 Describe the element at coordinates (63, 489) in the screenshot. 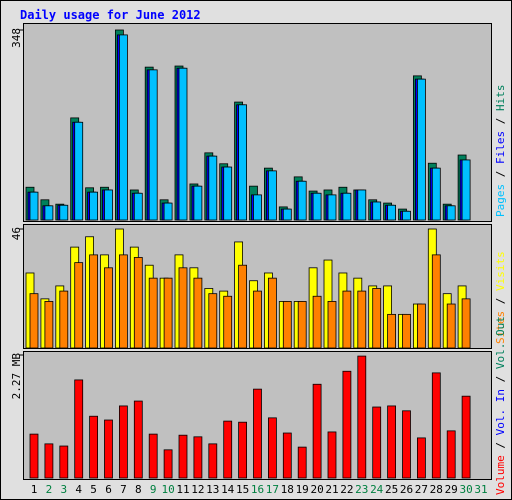

I see `x-tick-label: 3` at that location.